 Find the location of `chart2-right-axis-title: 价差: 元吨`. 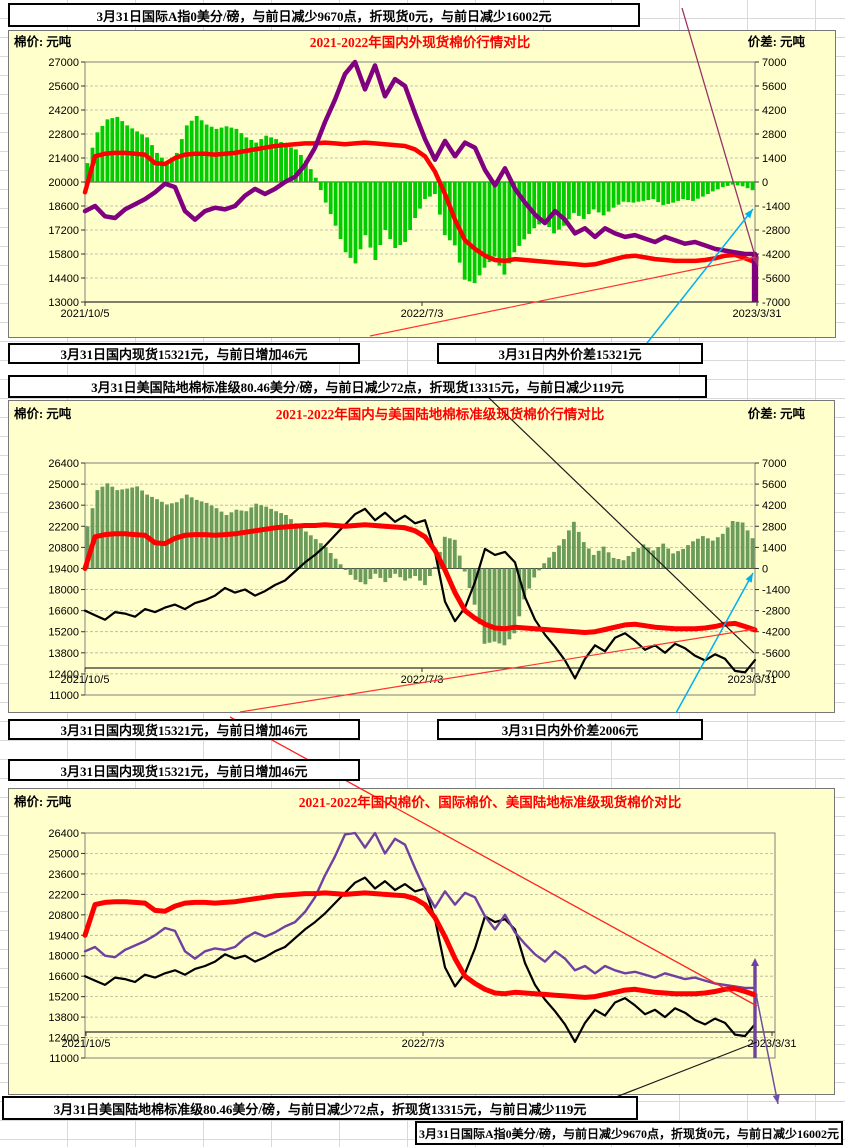

chart2-right-axis-title: 价差: 元吨 is located at coordinates (776, 414).